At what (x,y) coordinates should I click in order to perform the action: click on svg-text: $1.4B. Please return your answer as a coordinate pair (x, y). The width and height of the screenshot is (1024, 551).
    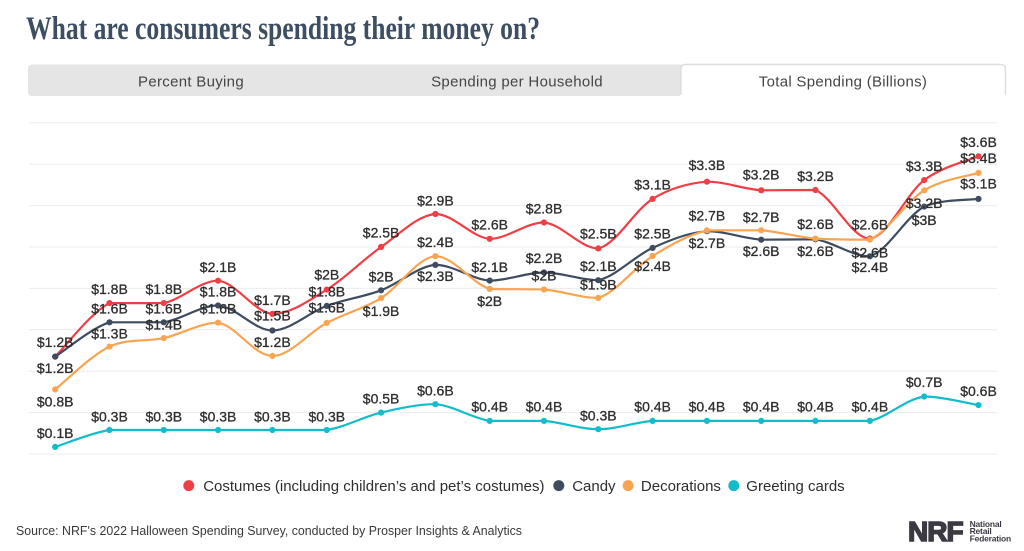
    Looking at the image, I should click on (164, 324).